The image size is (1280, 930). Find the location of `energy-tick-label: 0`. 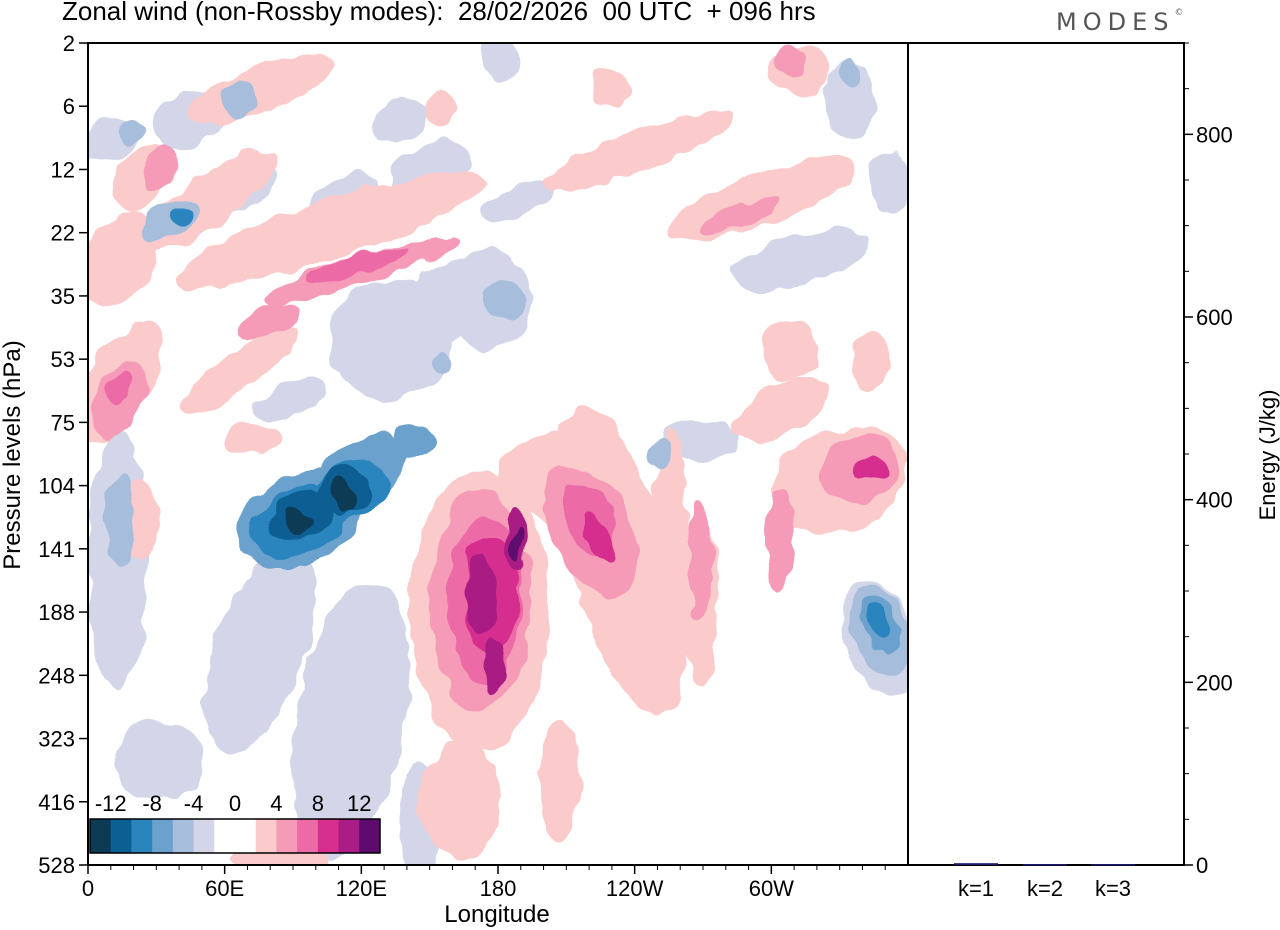

energy-tick-label: 0 is located at coordinates (1202, 865).